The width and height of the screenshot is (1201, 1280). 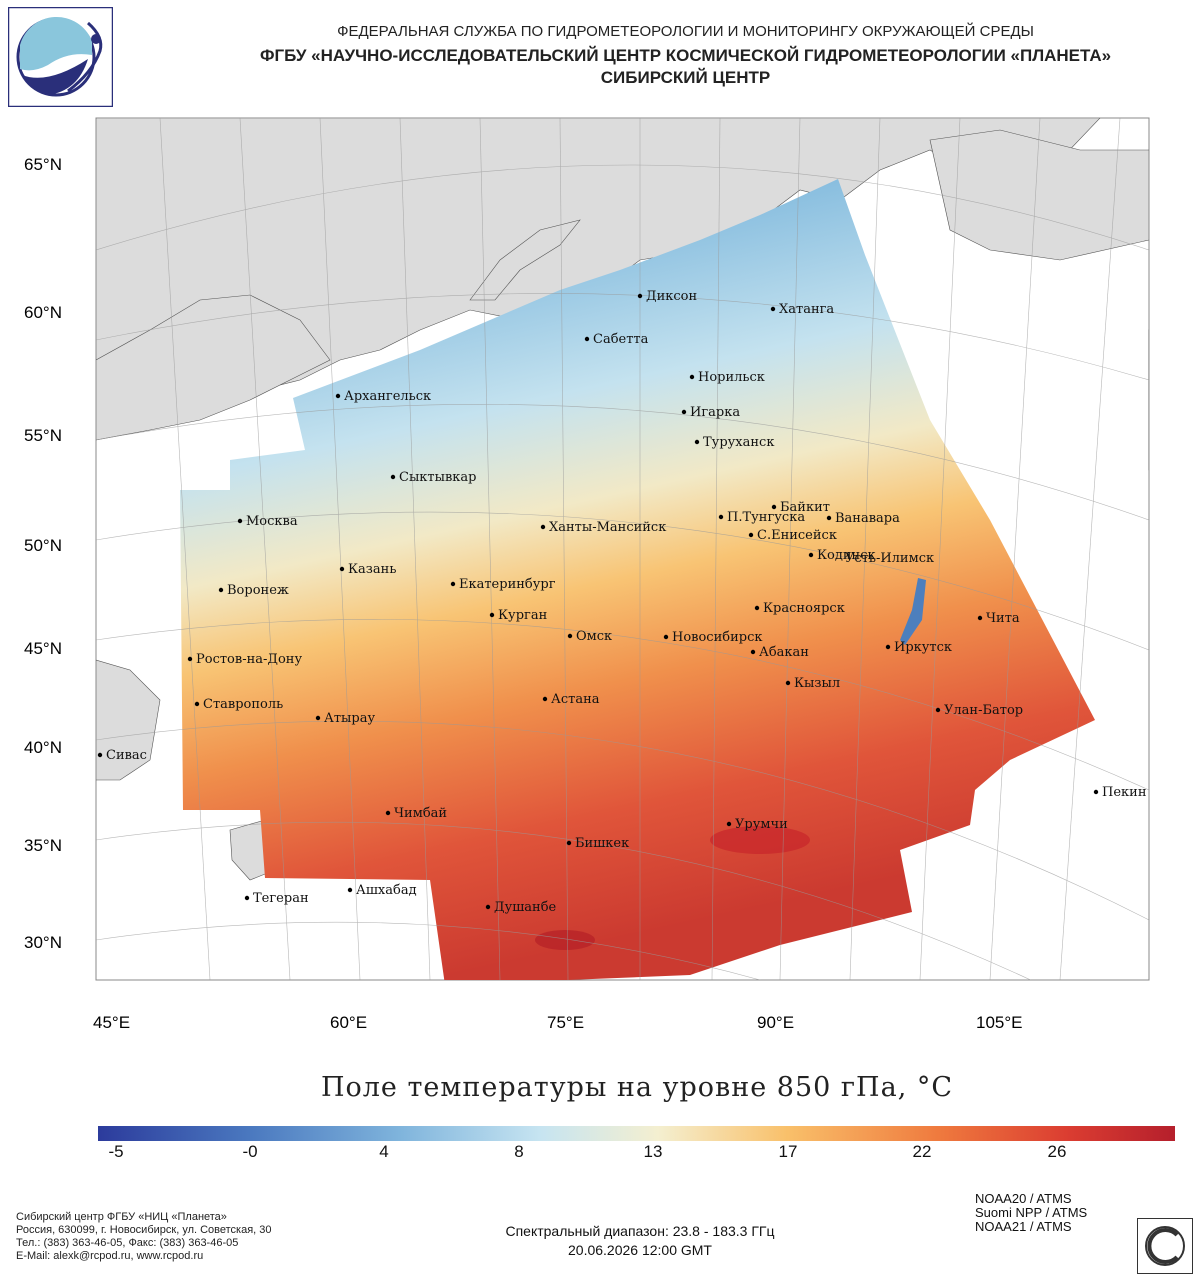 I want to click on svg-text: Кызыл, so click(x=817, y=683).